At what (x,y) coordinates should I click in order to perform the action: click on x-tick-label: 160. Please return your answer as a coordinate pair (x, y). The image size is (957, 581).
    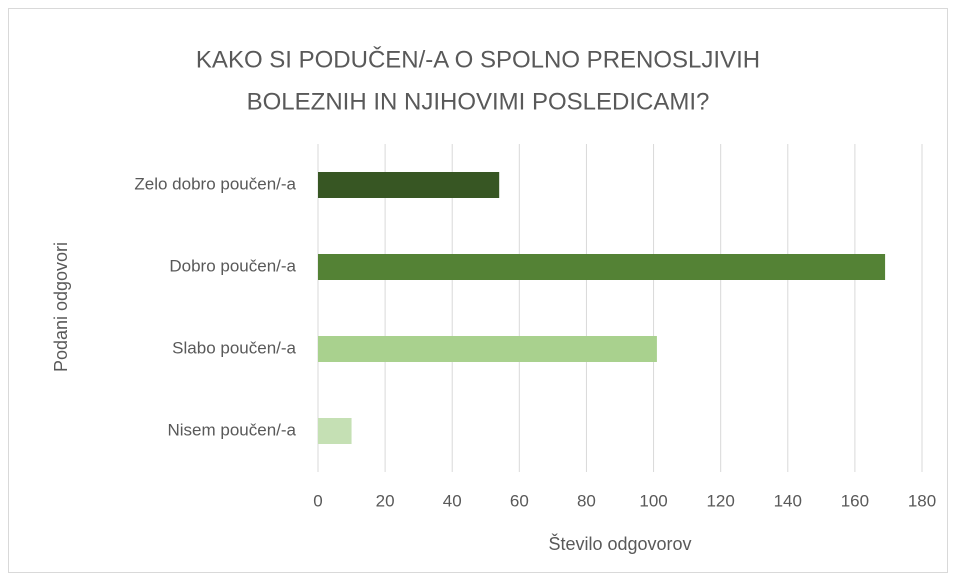
    Looking at the image, I should click on (855, 500).